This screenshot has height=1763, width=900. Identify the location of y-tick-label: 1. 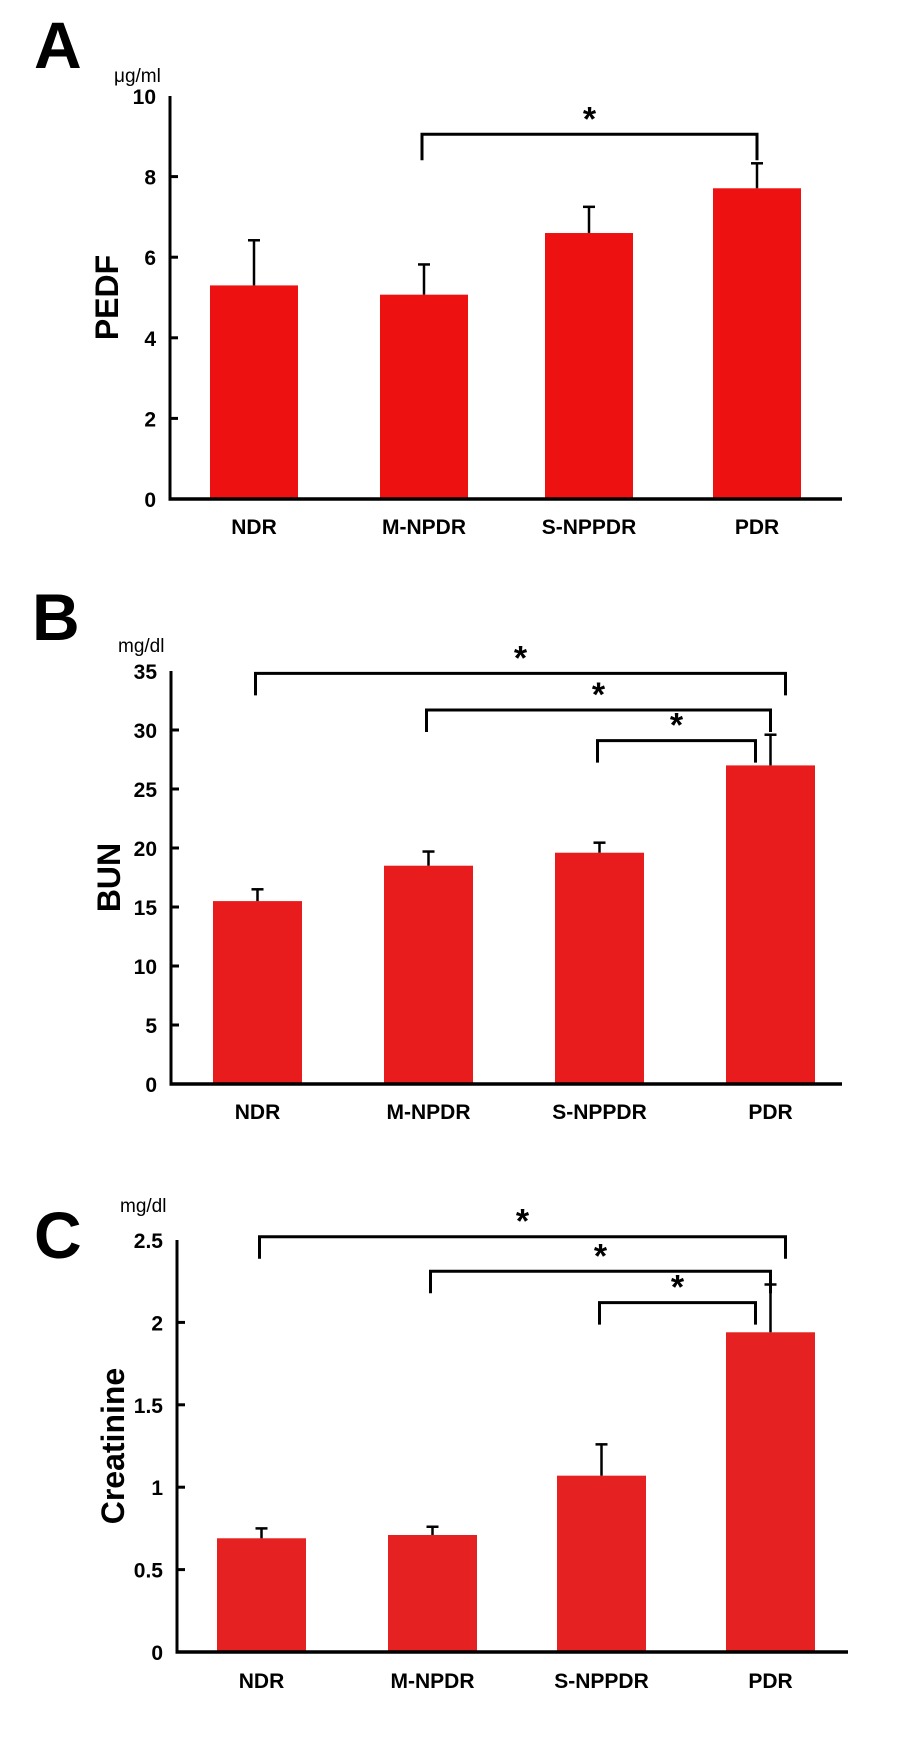
(157, 1488).